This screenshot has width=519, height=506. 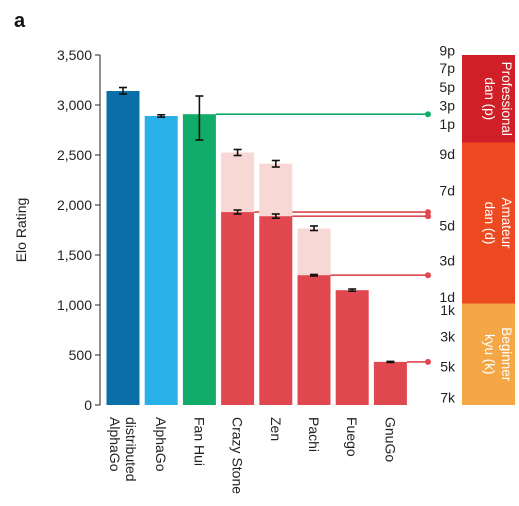 I want to click on rank-label: 3p, so click(x=447, y=106).